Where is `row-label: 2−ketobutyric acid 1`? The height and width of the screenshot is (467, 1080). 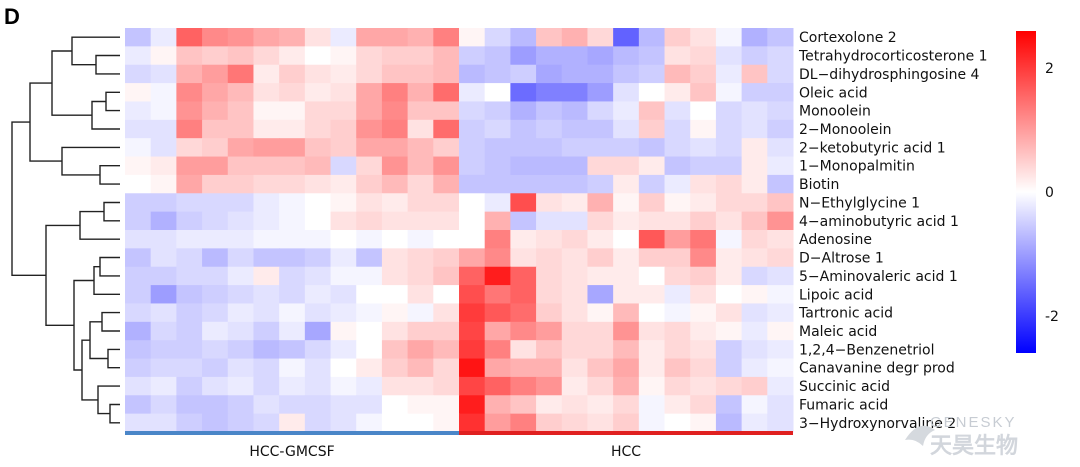 row-label: 2−ketobutyric acid 1 is located at coordinates (872, 148).